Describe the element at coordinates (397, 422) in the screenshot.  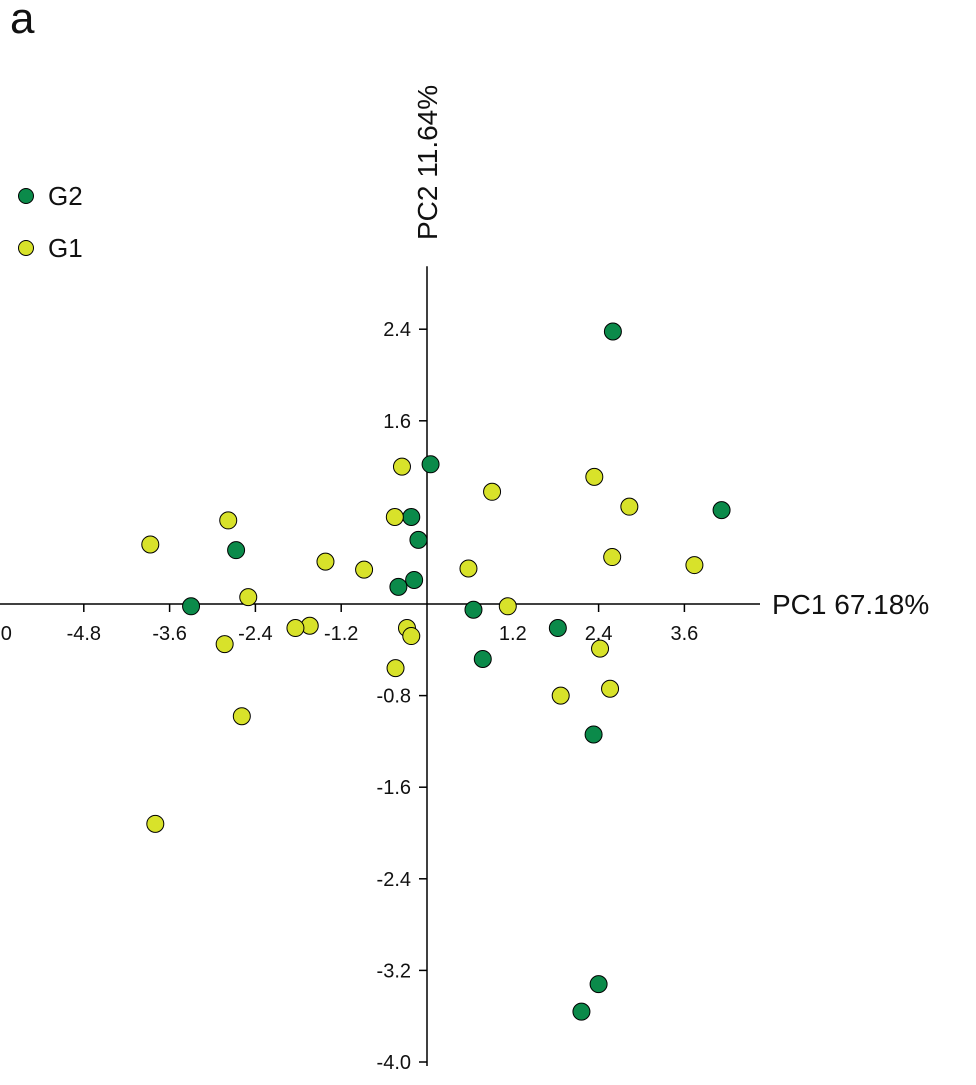
I see `y-tick-label: 1.6` at that location.